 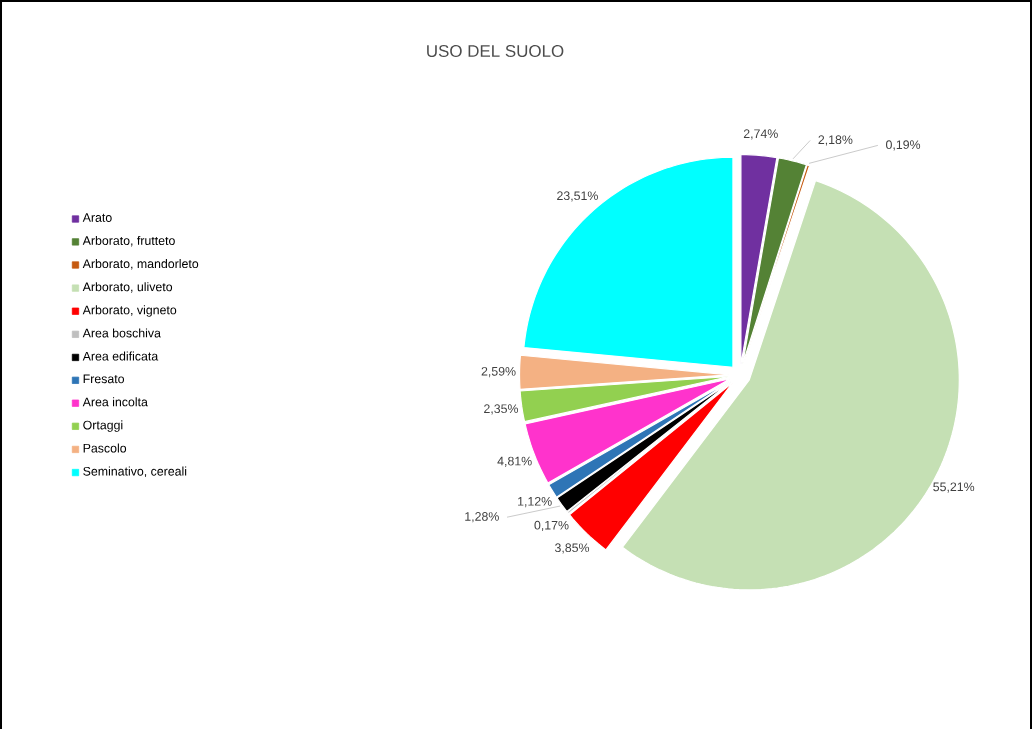 I want to click on legend-label: Arborato, uliveto, so click(x=127, y=287).